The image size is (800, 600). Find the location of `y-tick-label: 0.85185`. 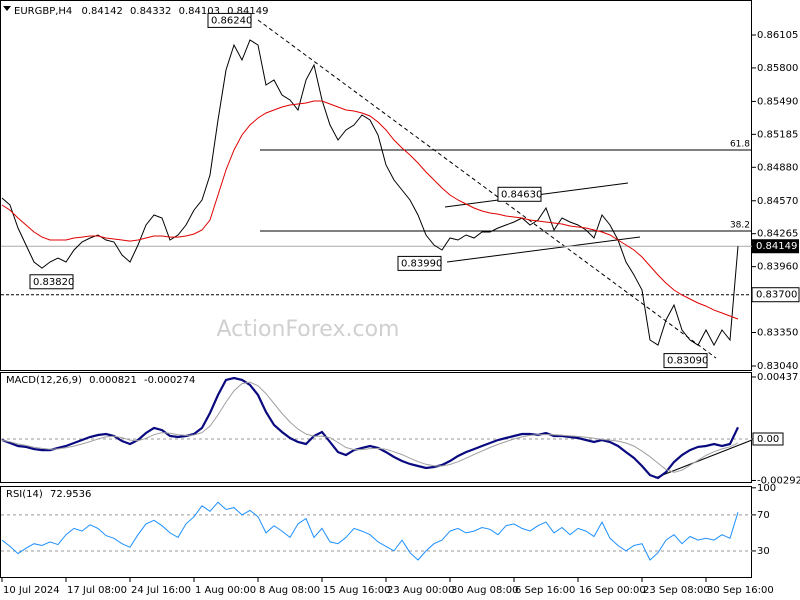

y-tick-label: 0.85185 is located at coordinates (777, 134).